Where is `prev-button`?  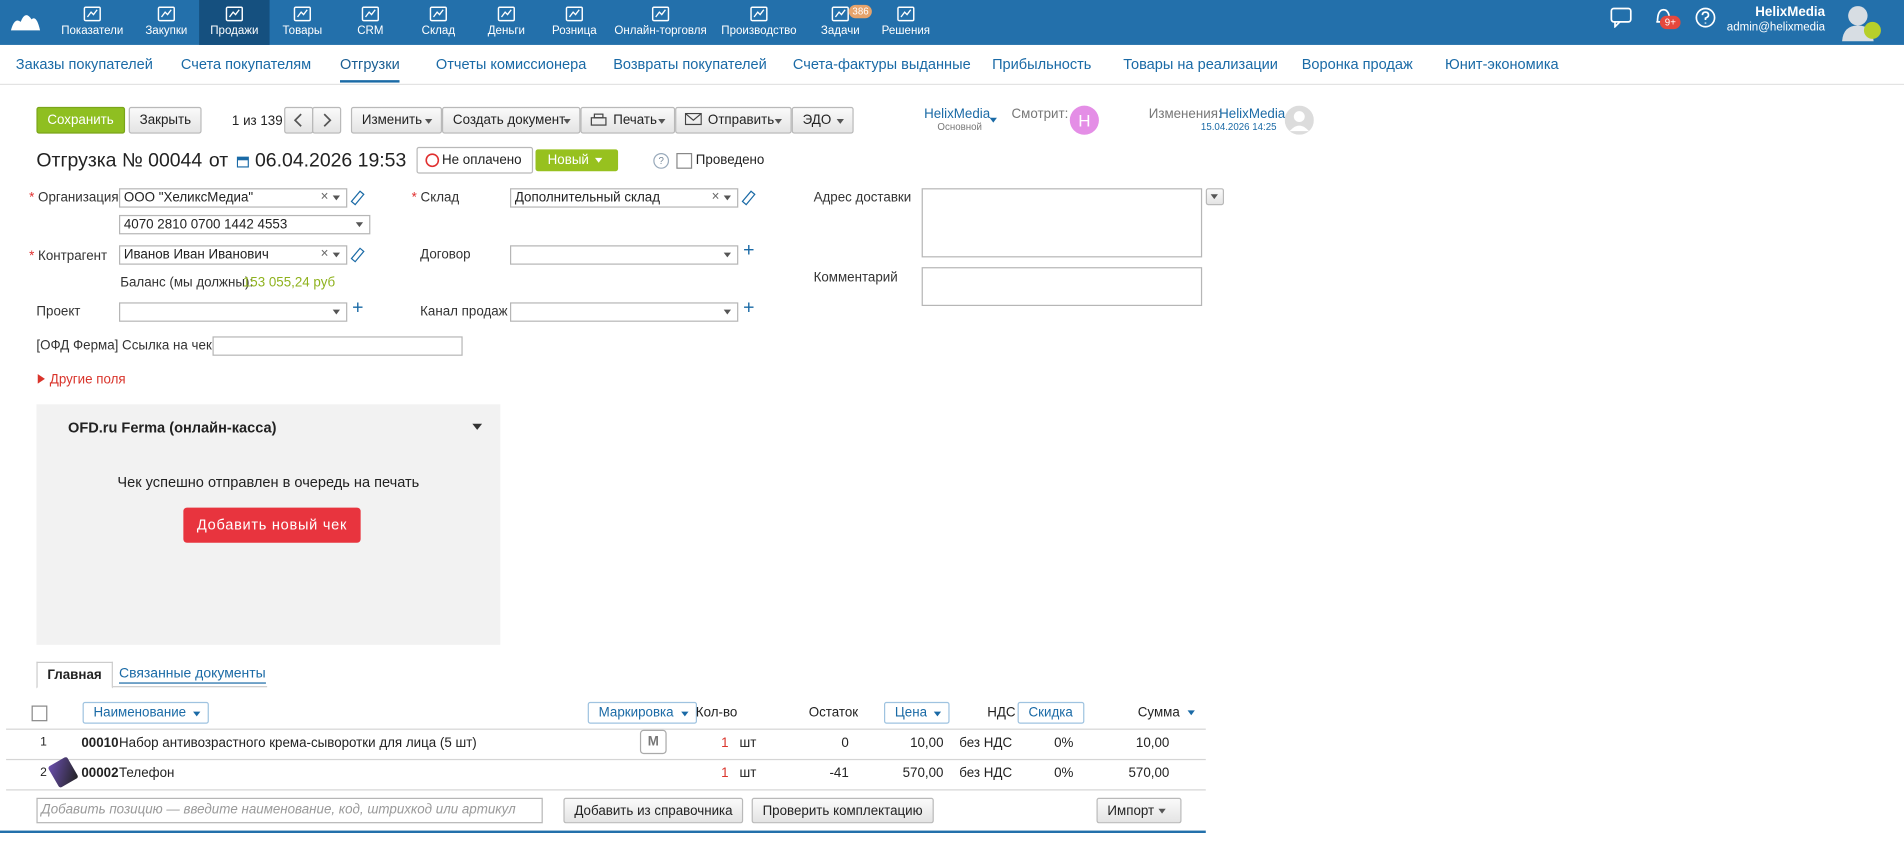 prev-button is located at coordinates (299, 120).